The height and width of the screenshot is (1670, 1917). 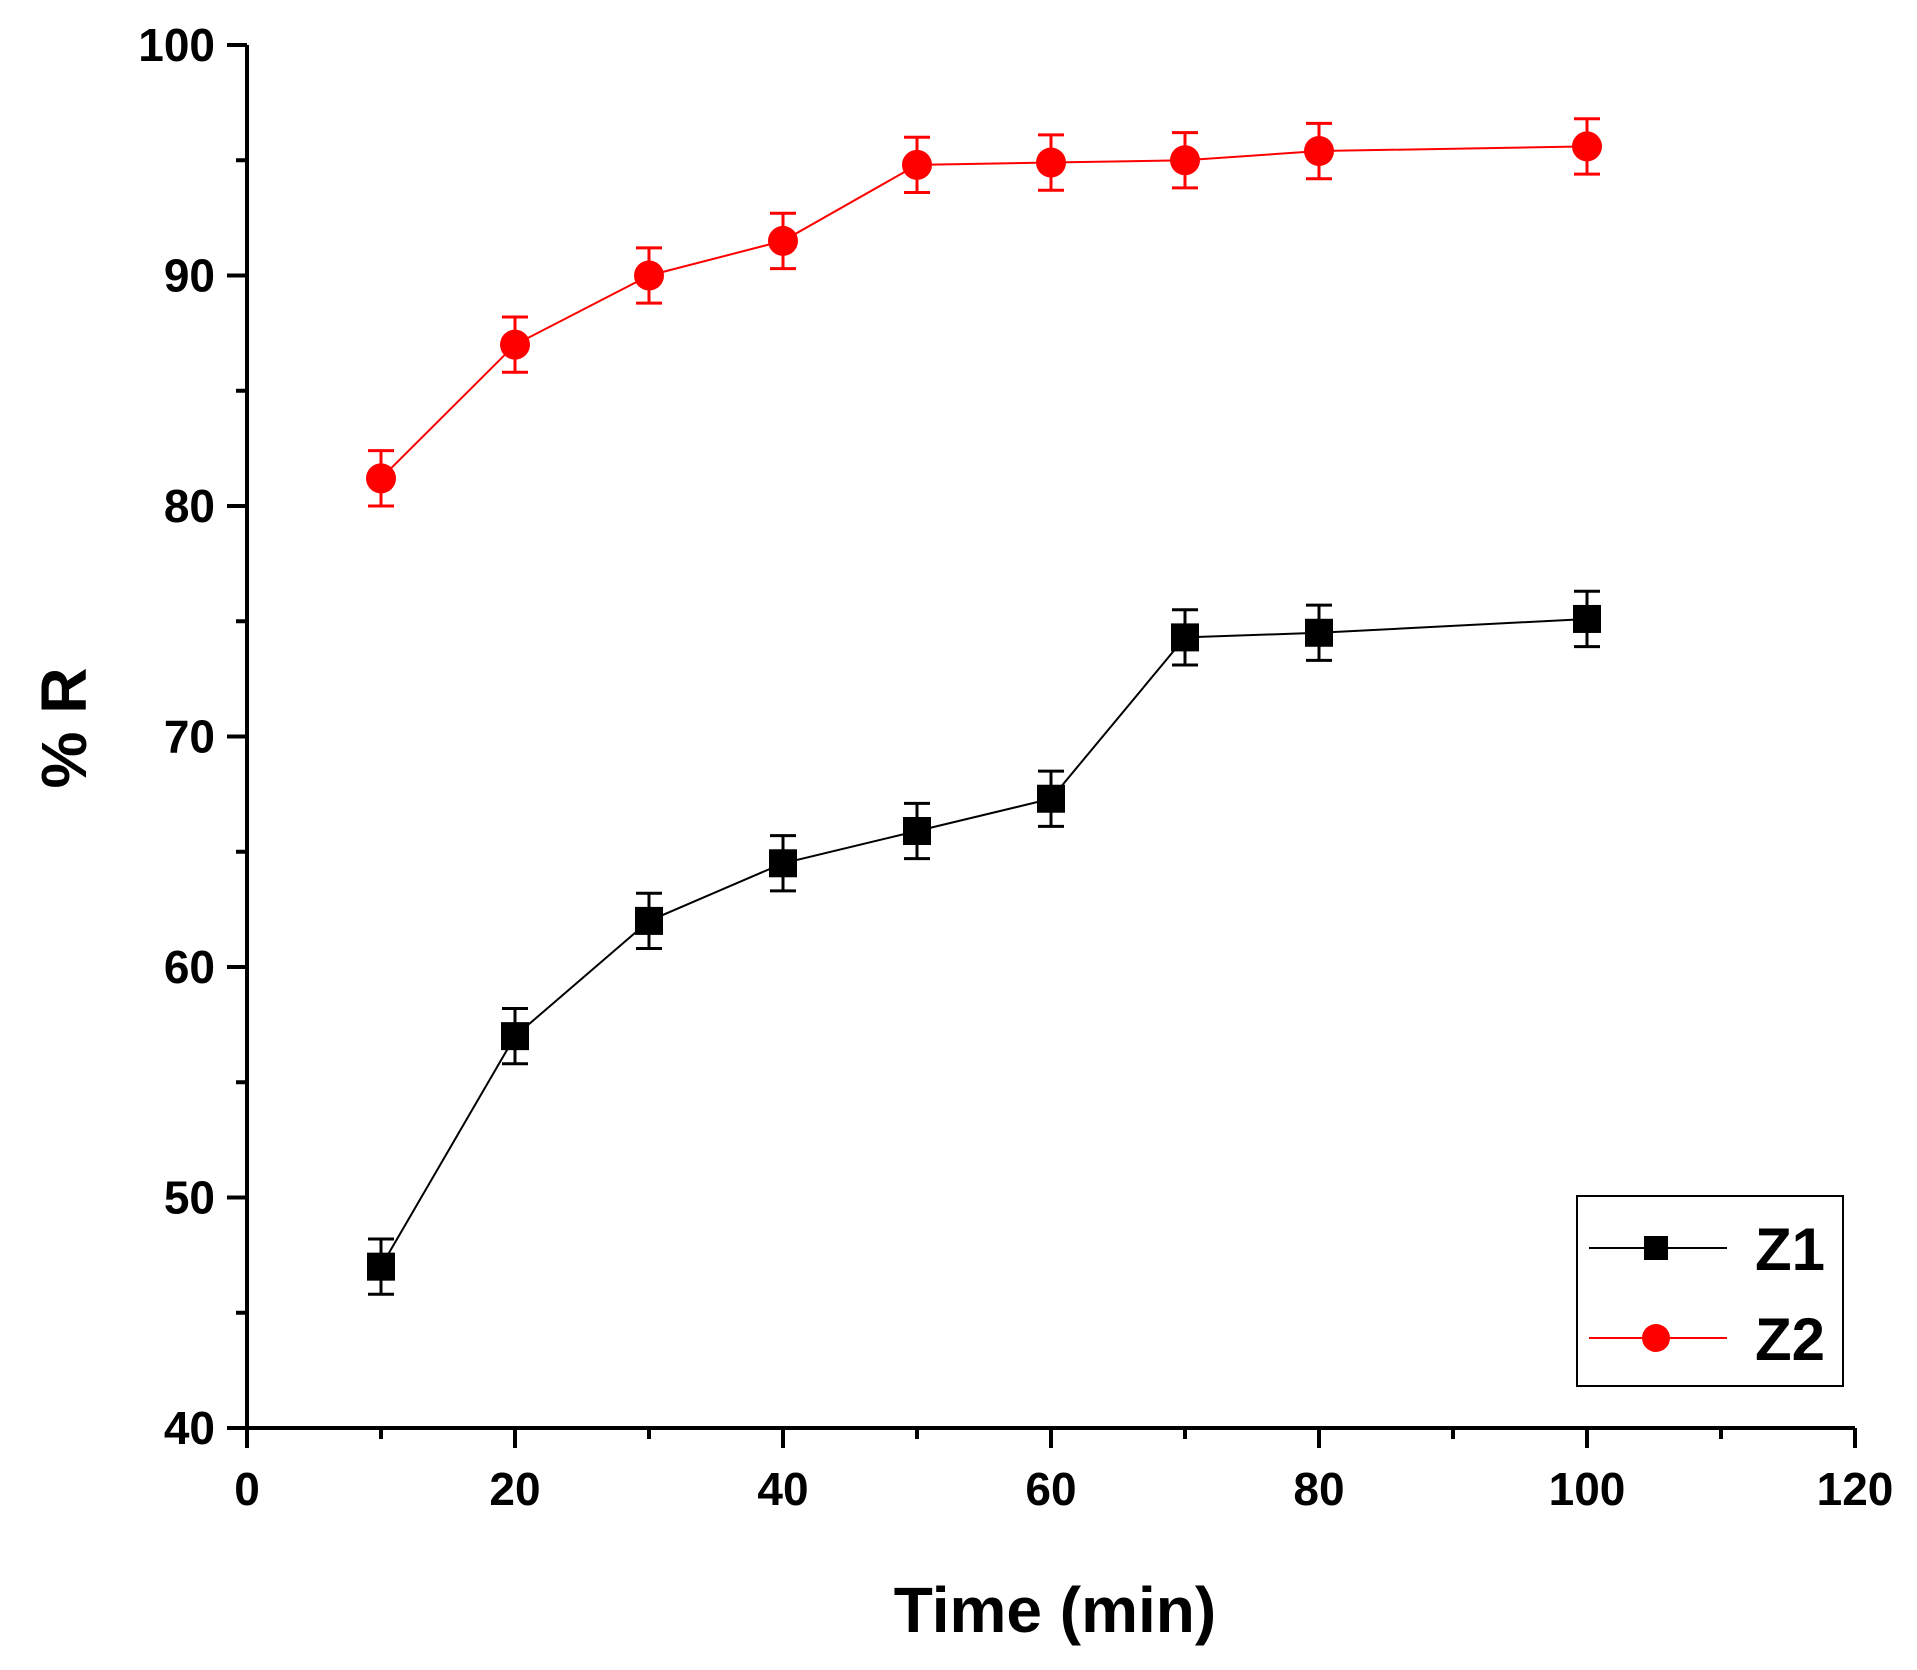 I want to click on y-tick-label: 90, so click(x=189, y=276).